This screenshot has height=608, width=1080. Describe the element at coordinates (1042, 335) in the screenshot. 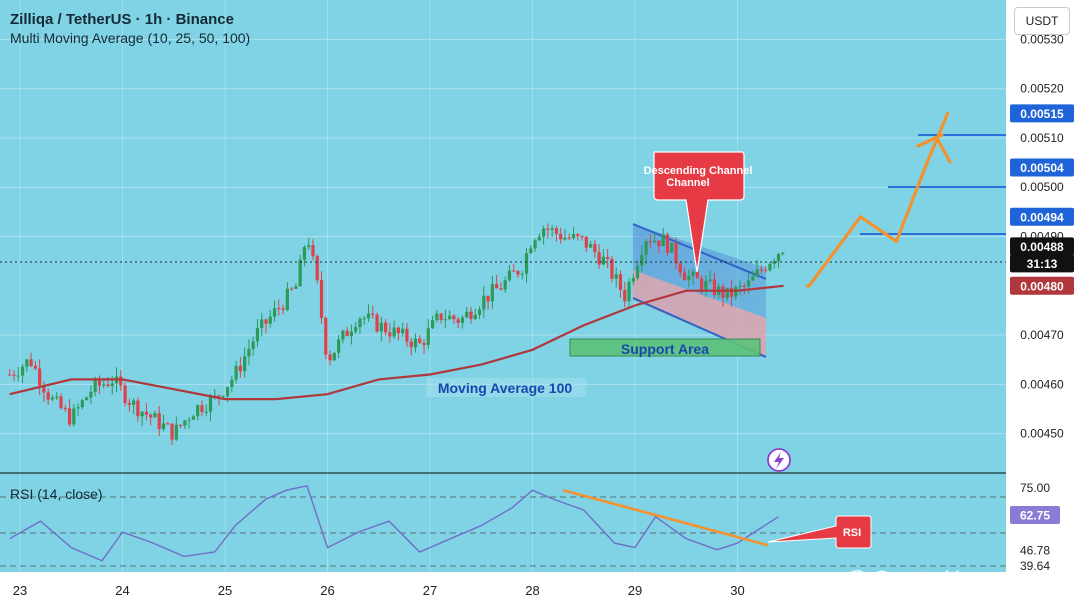

I see `price-tick-label: 0.00470` at that location.